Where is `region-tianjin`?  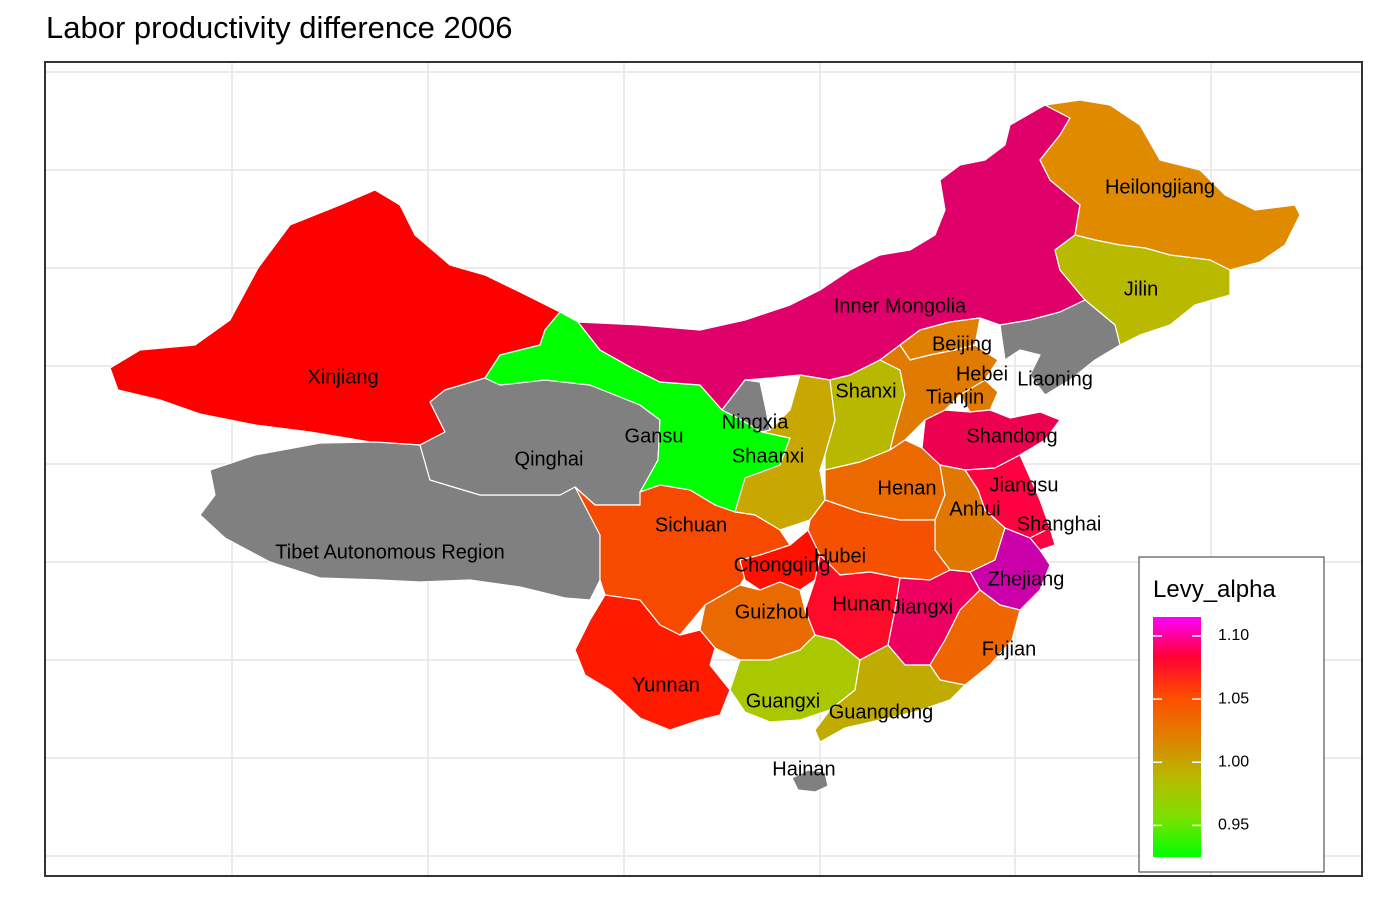
region-tianjin is located at coordinates (979, 396).